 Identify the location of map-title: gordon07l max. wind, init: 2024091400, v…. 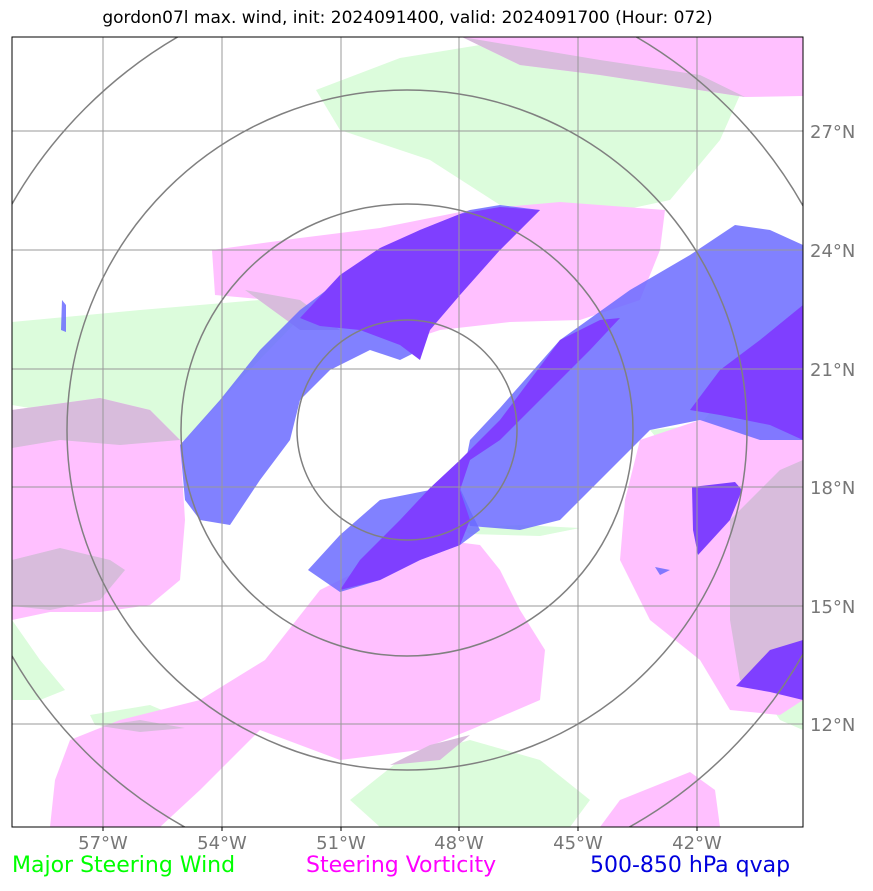
(407, 18).